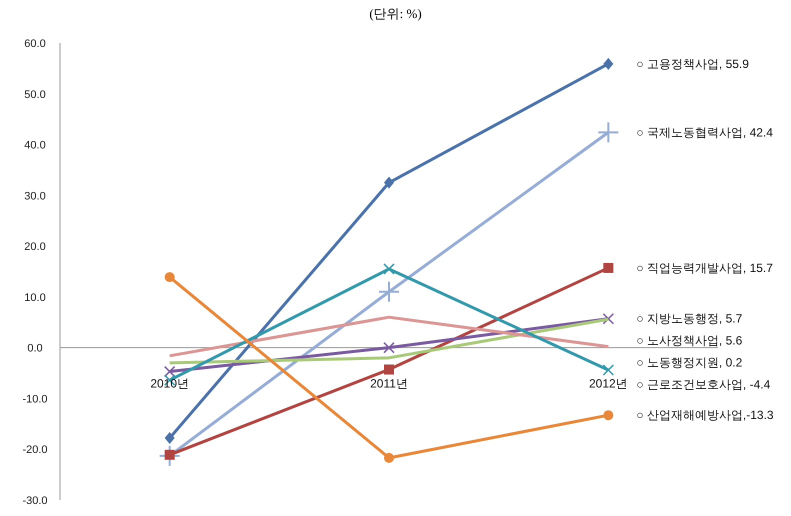  What do you see at coordinates (689, 319) in the screenshot?
I see `annotation: ○ 지방노동행정, 5.7` at bounding box center [689, 319].